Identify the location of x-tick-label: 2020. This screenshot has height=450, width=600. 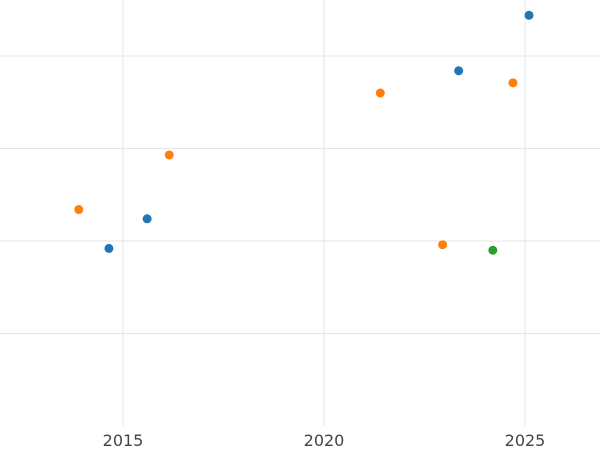
(324, 440).